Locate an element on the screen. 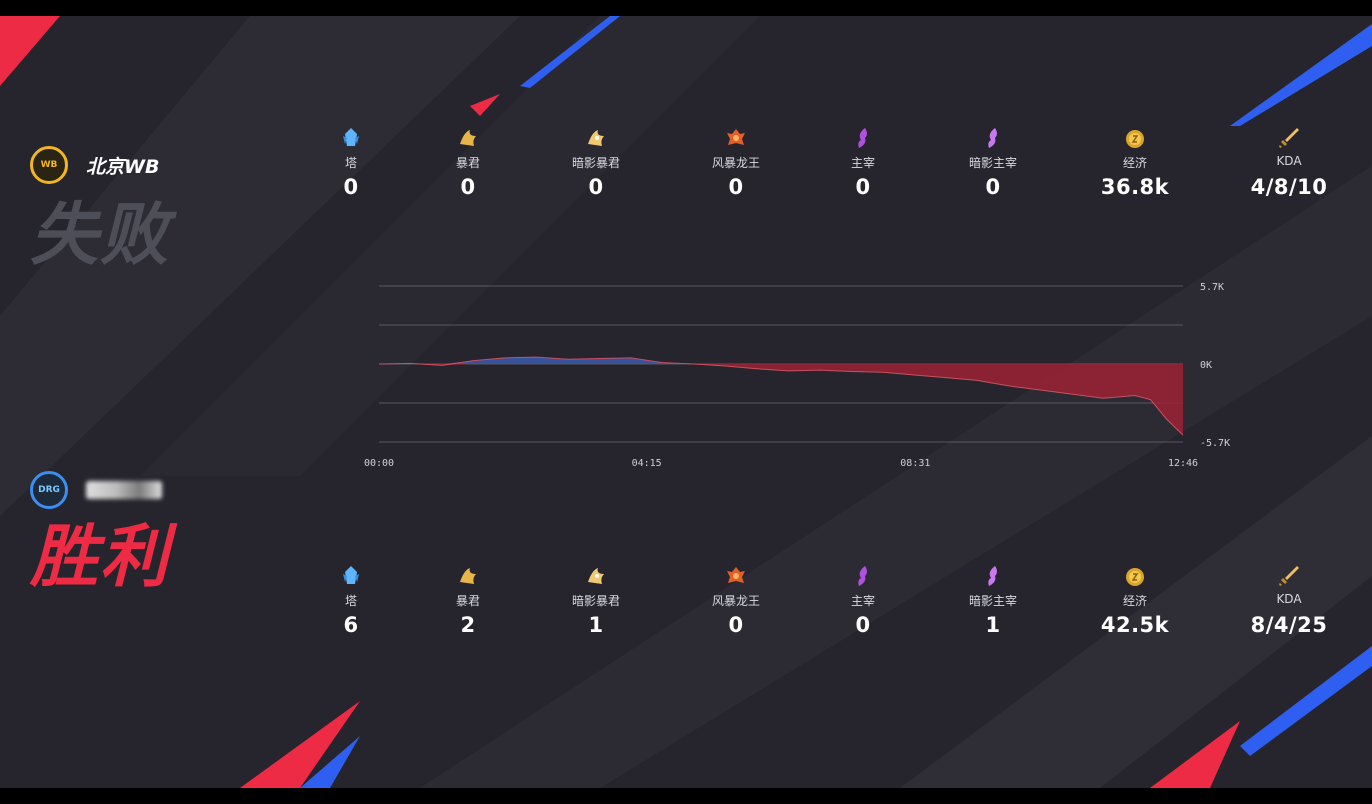  stat-kda: KDA 8/4/25 is located at coordinates (1289, 600).